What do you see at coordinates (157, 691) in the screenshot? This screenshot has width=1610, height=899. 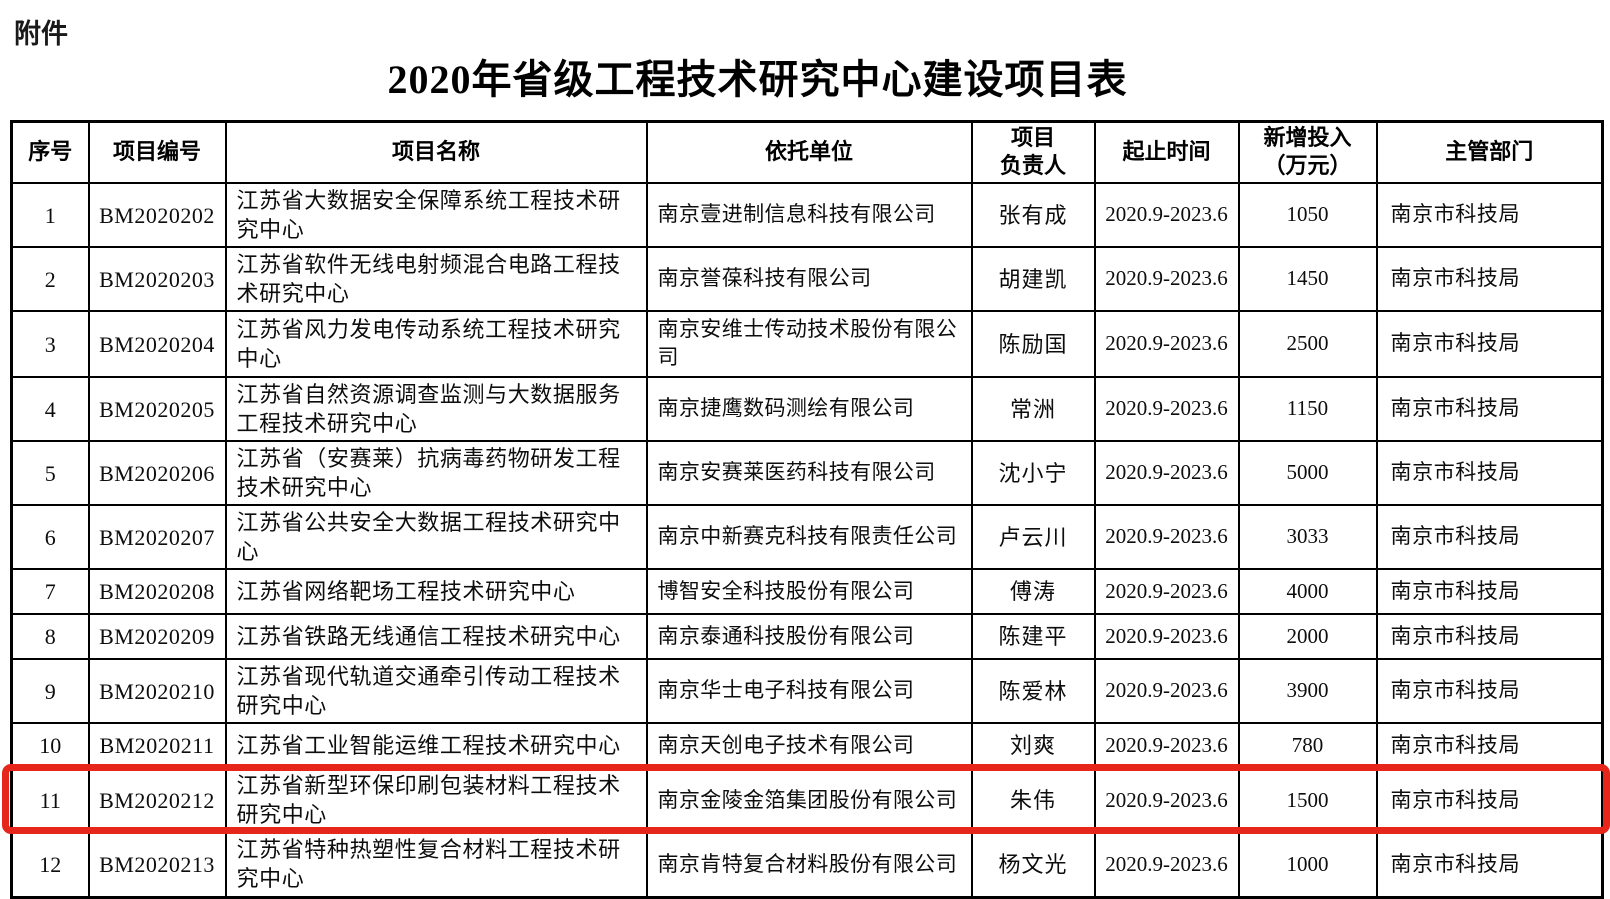 I see `cell-code: BM2020210` at bounding box center [157, 691].